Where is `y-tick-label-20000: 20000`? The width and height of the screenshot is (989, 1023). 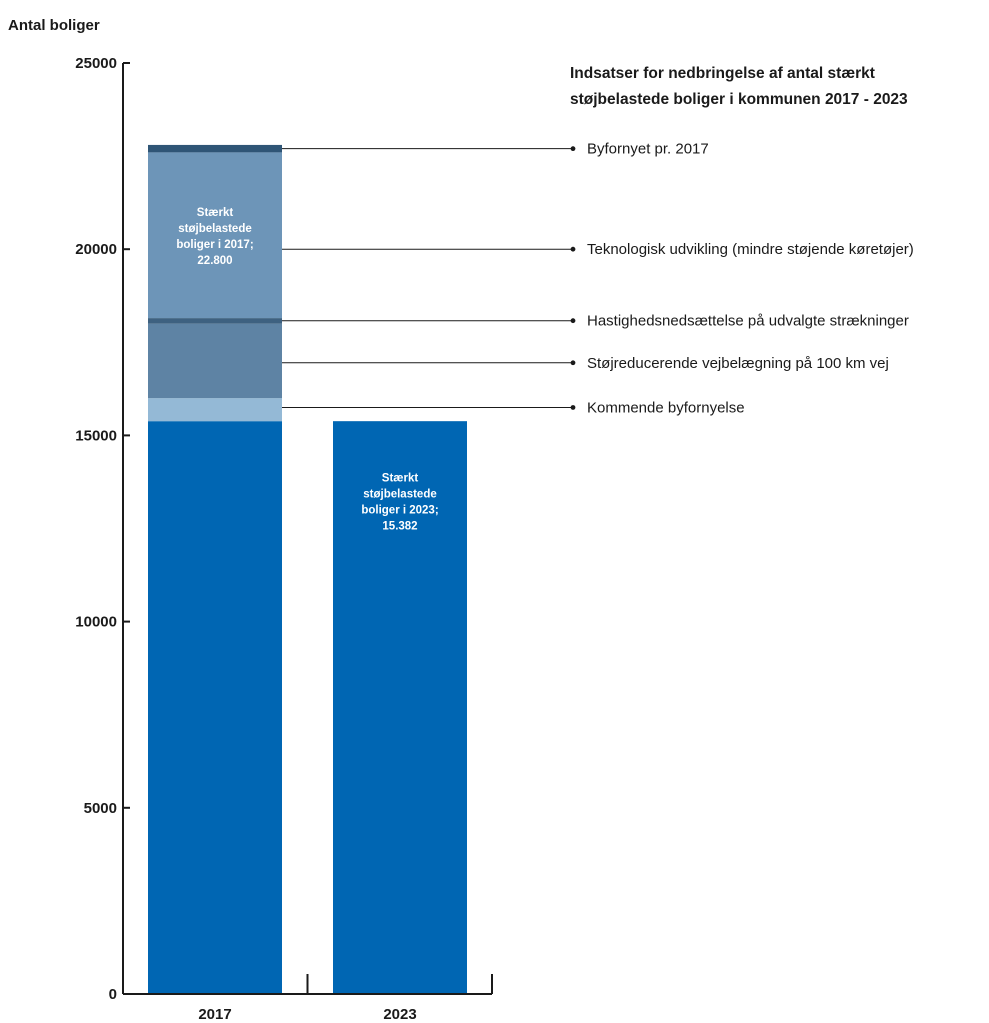 y-tick-label-20000: 20000 is located at coordinates (96, 249).